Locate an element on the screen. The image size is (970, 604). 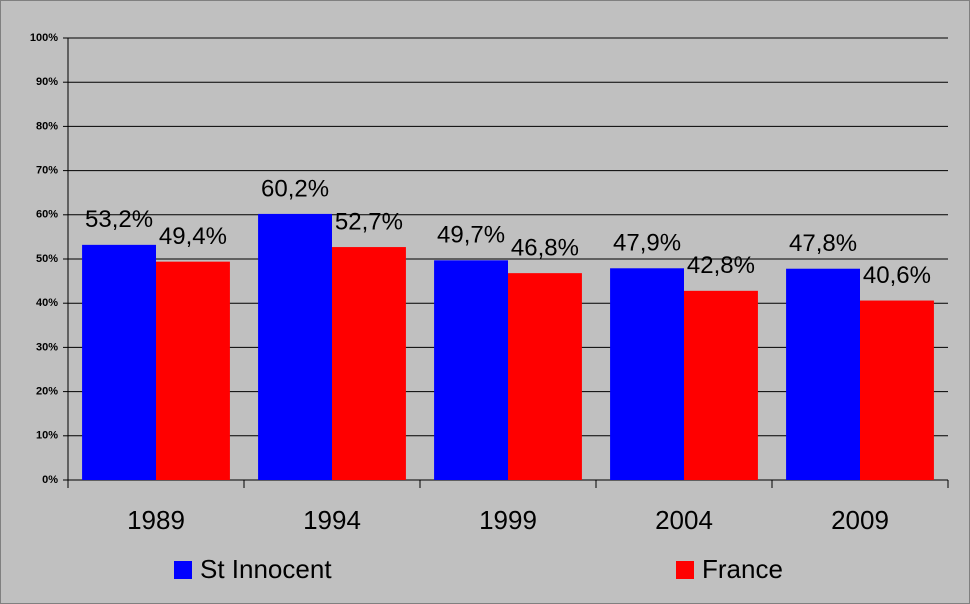
y-tick-label: 40% is located at coordinates (47, 303).